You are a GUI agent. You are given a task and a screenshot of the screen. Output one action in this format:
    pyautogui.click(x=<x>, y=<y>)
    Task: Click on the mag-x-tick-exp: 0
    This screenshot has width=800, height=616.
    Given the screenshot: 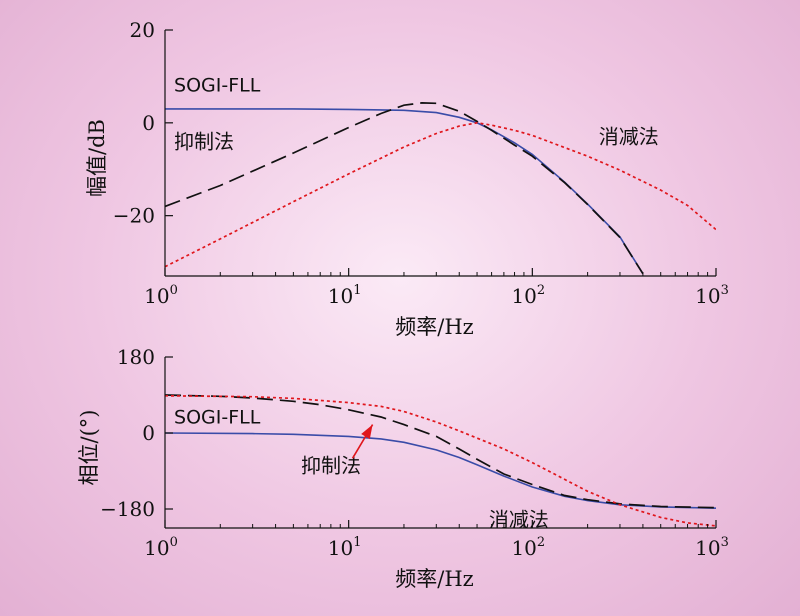 What is the action you would take?
    pyautogui.click(x=174, y=290)
    